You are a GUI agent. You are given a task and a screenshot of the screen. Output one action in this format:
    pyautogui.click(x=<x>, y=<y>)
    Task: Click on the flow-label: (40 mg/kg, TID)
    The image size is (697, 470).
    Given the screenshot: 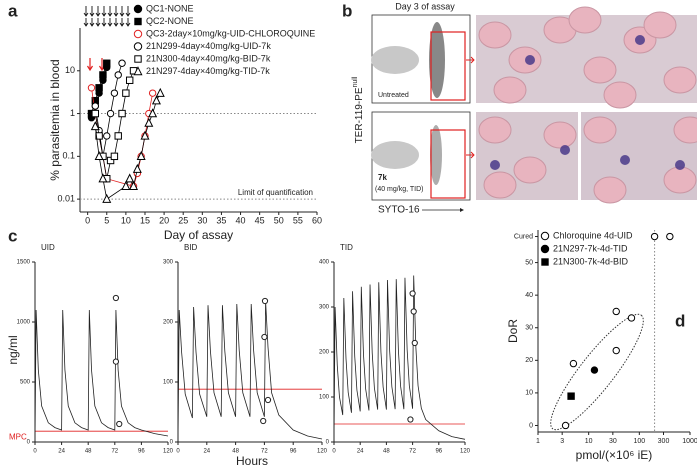 What is the action you would take?
    pyautogui.click(x=399, y=189)
    